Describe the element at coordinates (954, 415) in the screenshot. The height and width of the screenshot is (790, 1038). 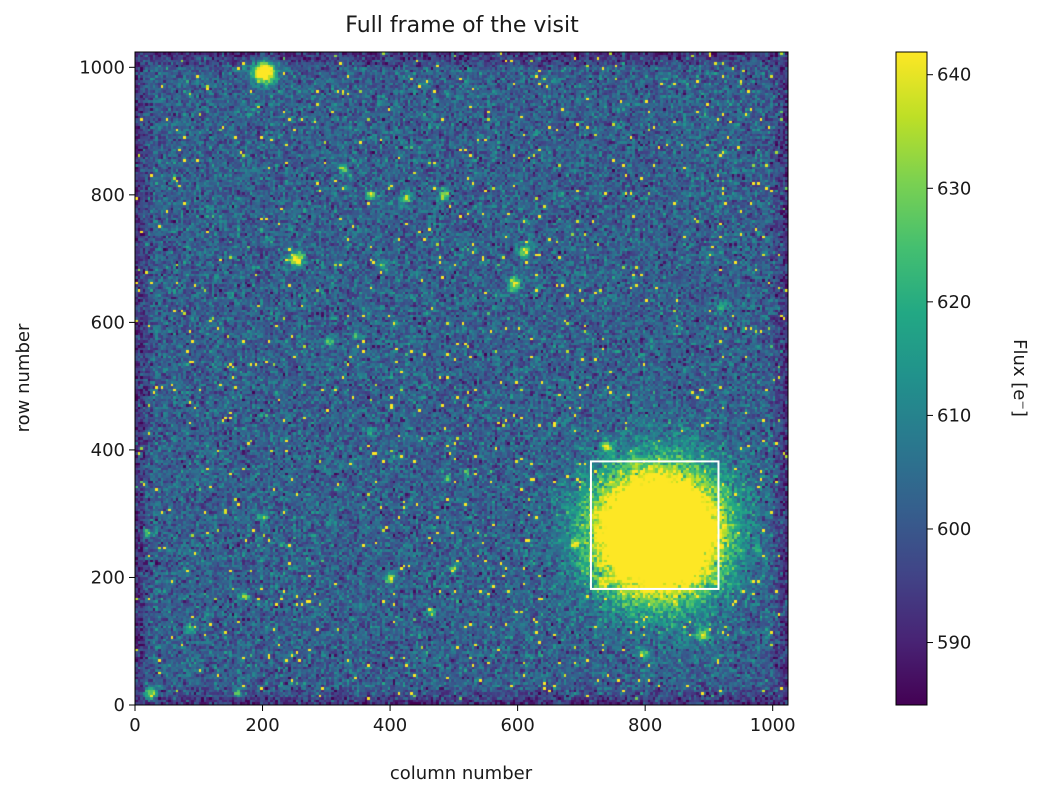
I see `colorbar-tick-label: 610` at that location.